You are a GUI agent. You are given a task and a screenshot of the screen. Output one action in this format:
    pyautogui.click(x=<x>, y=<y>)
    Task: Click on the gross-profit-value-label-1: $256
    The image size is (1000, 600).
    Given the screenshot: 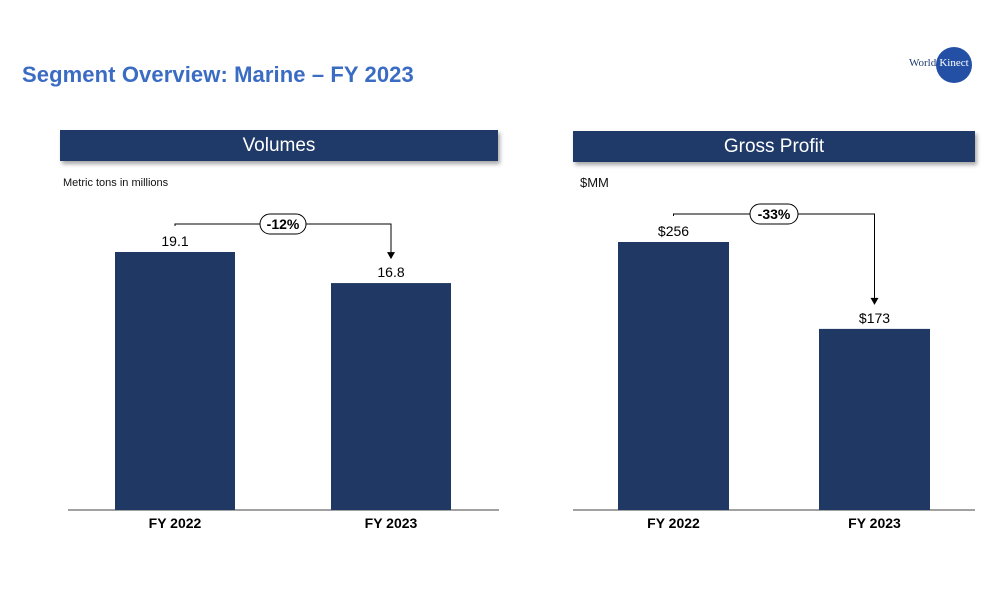 What is the action you would take?
    pyautogui.click(x=673, y=231)
    